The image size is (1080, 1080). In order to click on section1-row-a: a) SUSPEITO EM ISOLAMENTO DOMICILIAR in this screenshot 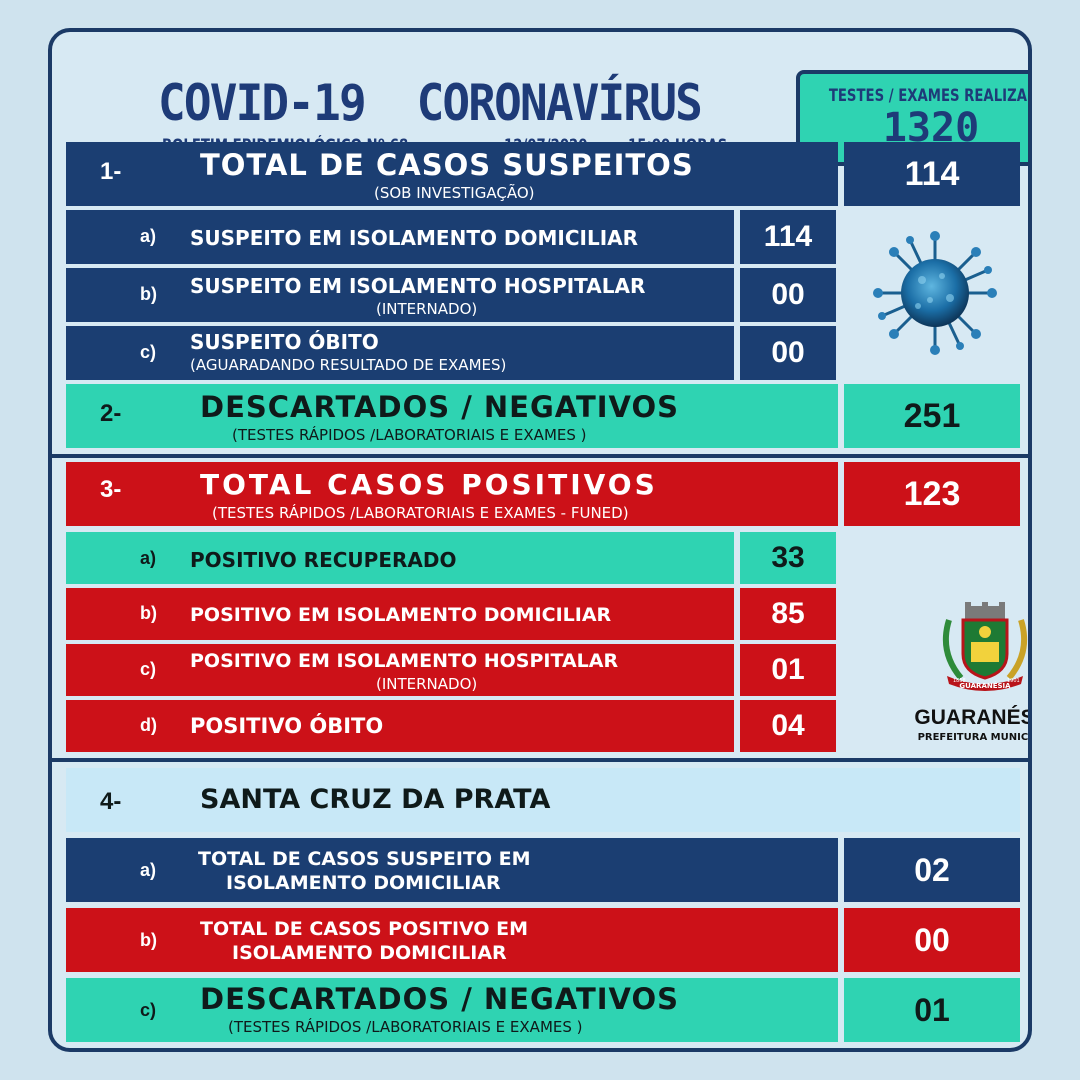, I will do `click(400, 237)`.